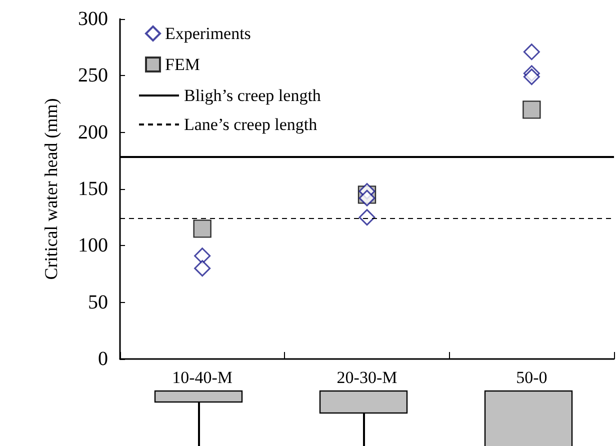 Image resolution: width=616 pixels, height=446 pixels. What do you see at coordinates (202, 377) in the screenshot?
I see `x-tick-label: 10-40-M` at bounding box center [202, 377].